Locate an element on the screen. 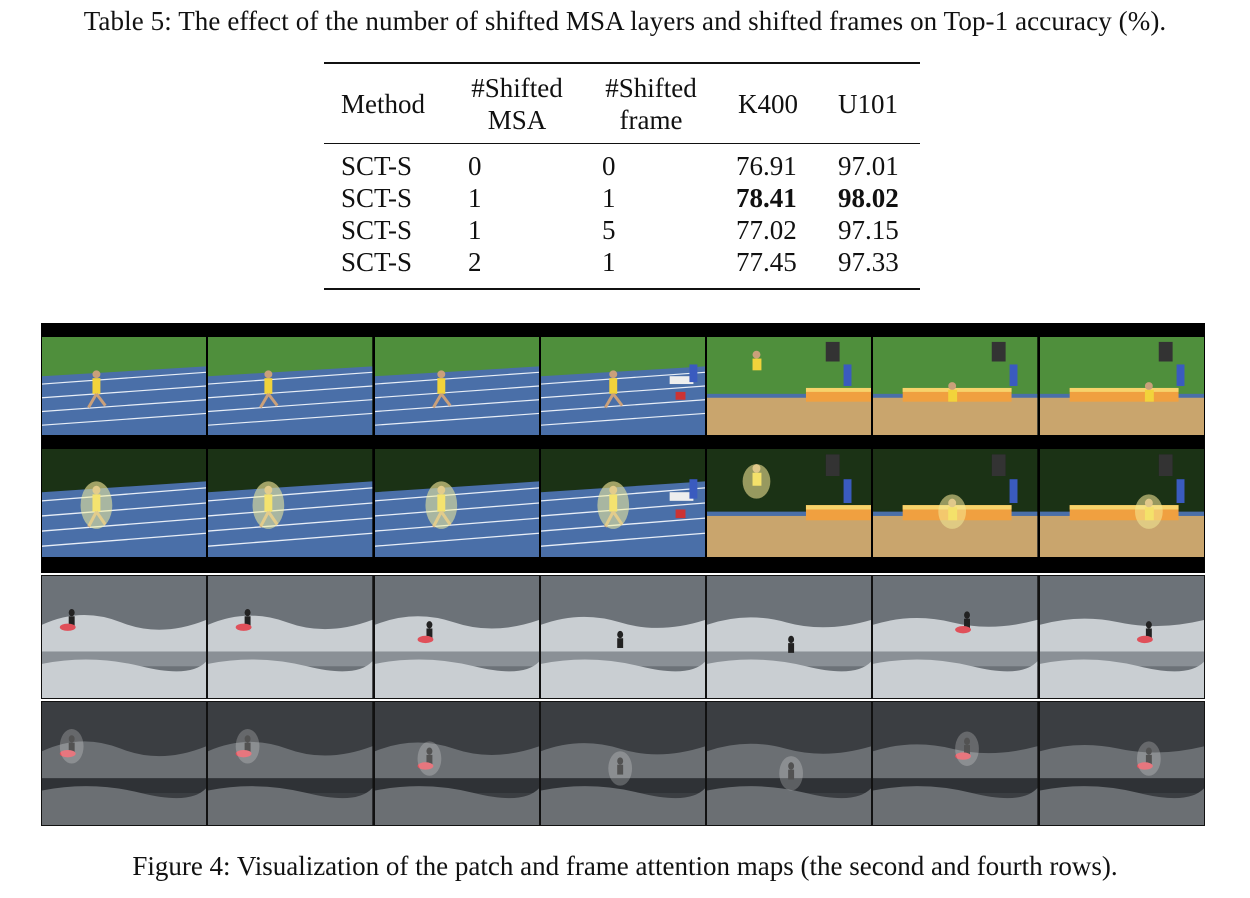 This screenshot has width=1250, height=898. cell-frame: 0 is located at coordinates (609, 166).